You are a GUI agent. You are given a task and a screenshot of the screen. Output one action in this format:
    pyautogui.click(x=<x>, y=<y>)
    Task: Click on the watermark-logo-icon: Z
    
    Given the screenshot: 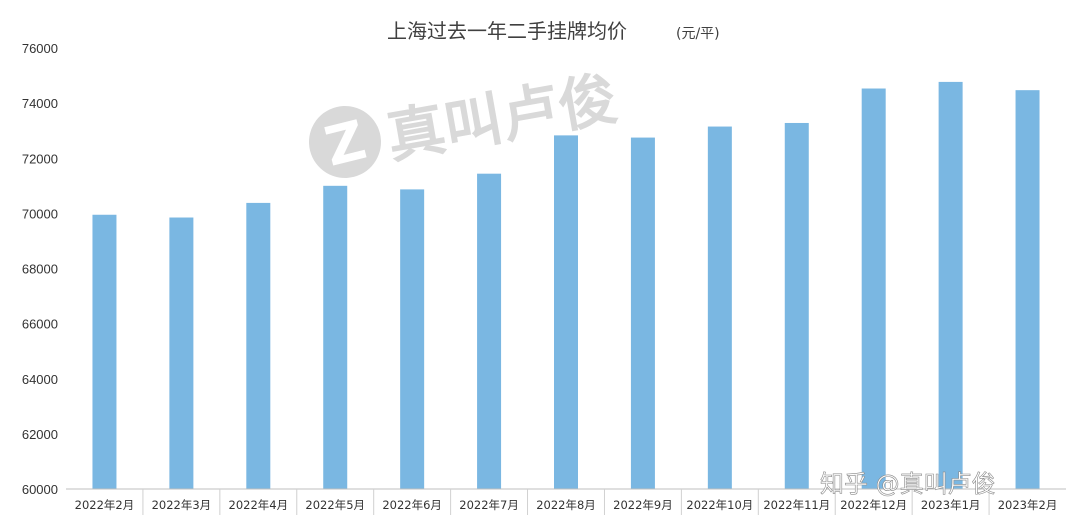 What is the action you would take?
    pyautogui.click(x=345, y=142)
    